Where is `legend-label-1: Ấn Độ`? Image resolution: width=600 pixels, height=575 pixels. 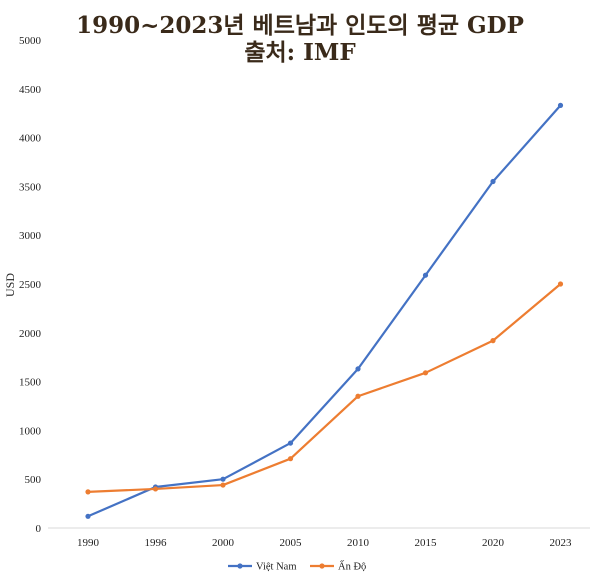 legend-label-1: Ấn Độ is located at coordinates (352, 566).